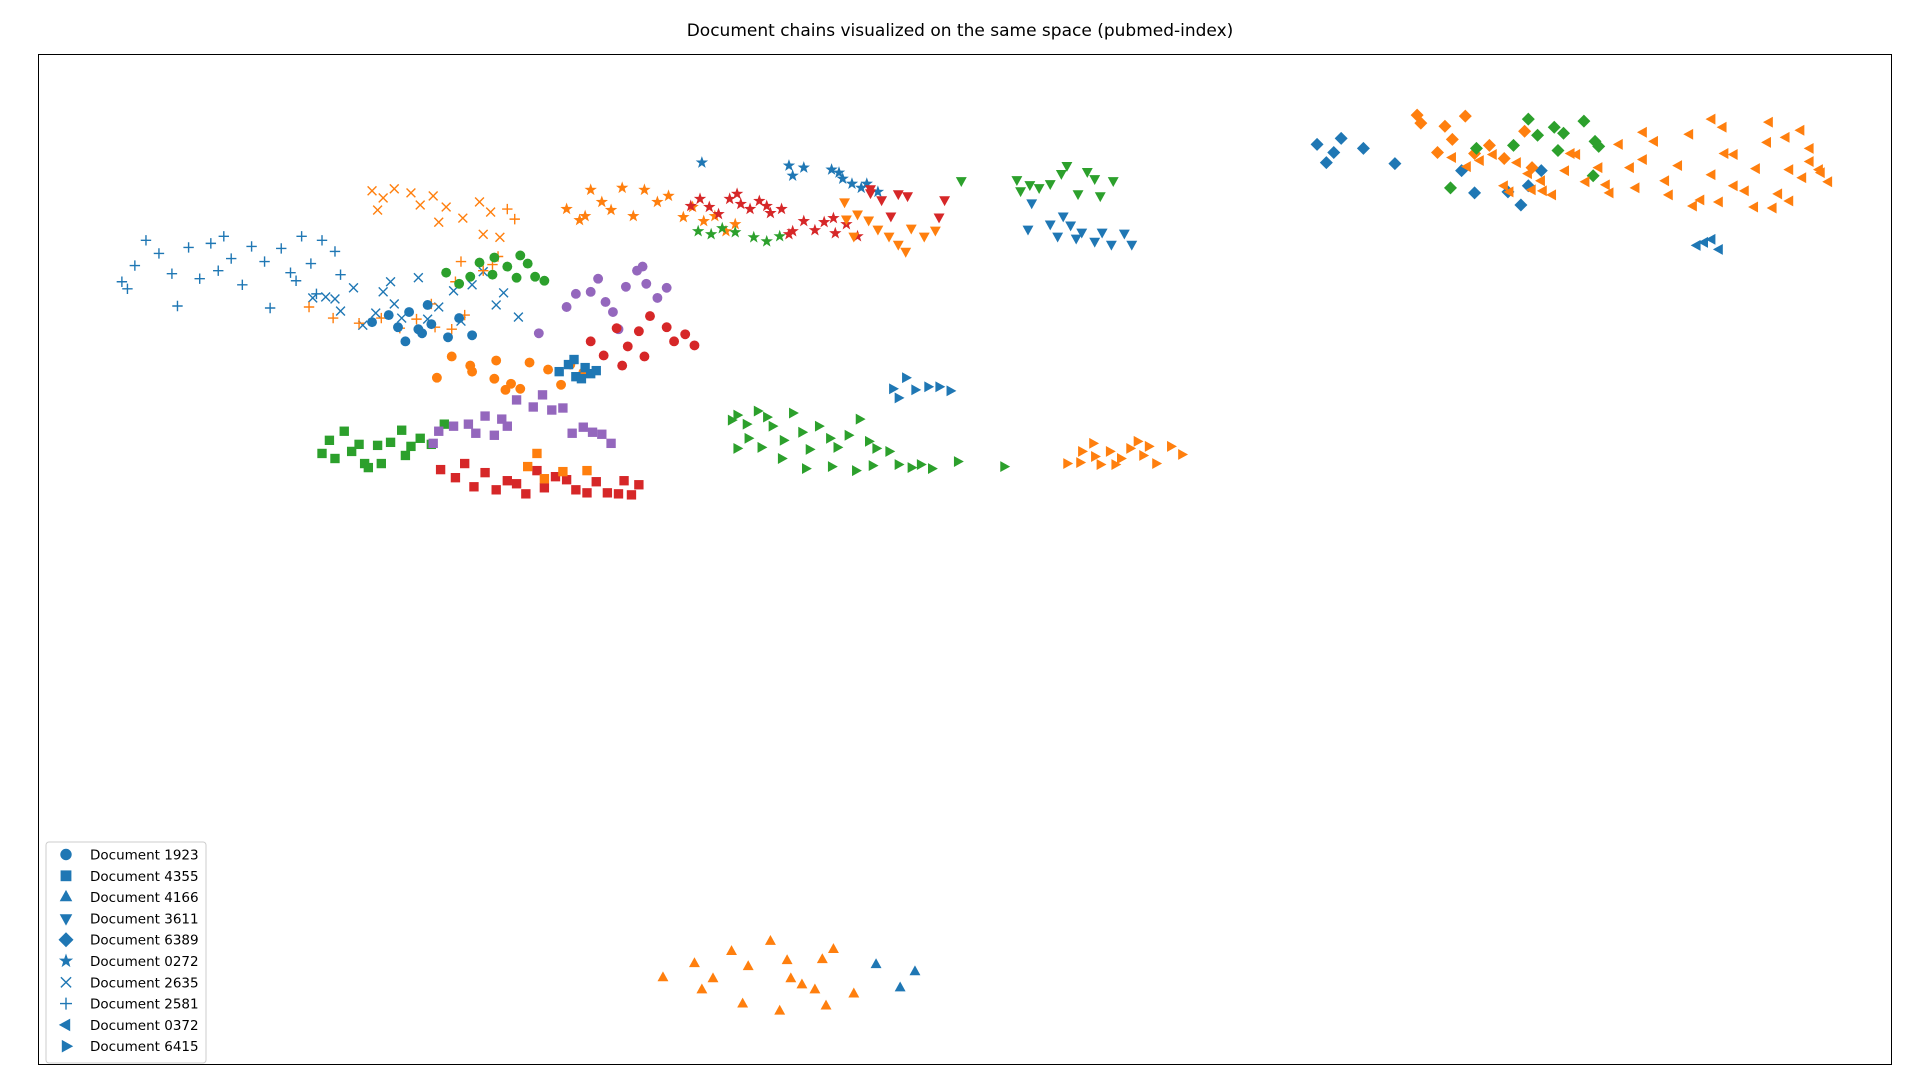 Image resolution: width=1920 pixels, height=1080 pixels. Describe the element at coordinates (522, 419) in the screenshot. I see `series-11-purple-square` at that location.